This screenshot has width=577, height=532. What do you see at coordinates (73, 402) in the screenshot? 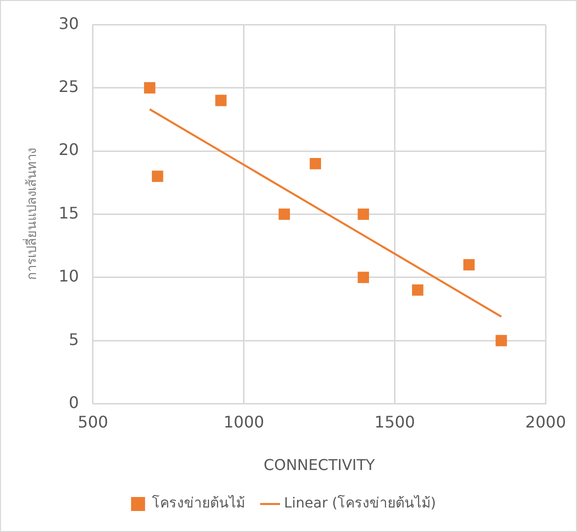
I see `y-tick-label: 0` at bounding box center [73, 402].